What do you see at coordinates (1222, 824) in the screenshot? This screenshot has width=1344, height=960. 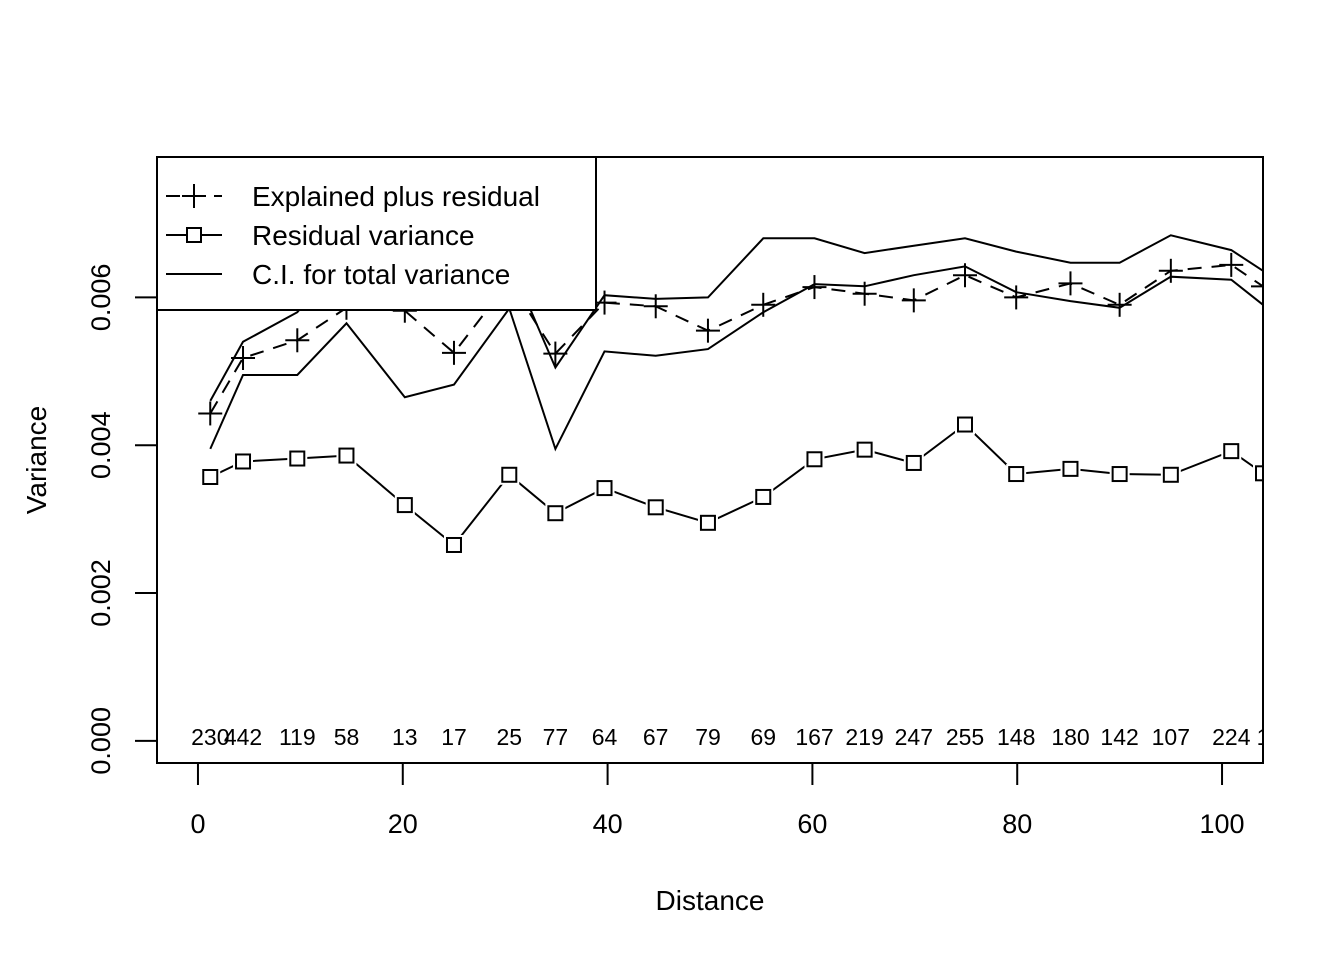 I see `x-tick-label: 100` at bounding box center [1222, 824].